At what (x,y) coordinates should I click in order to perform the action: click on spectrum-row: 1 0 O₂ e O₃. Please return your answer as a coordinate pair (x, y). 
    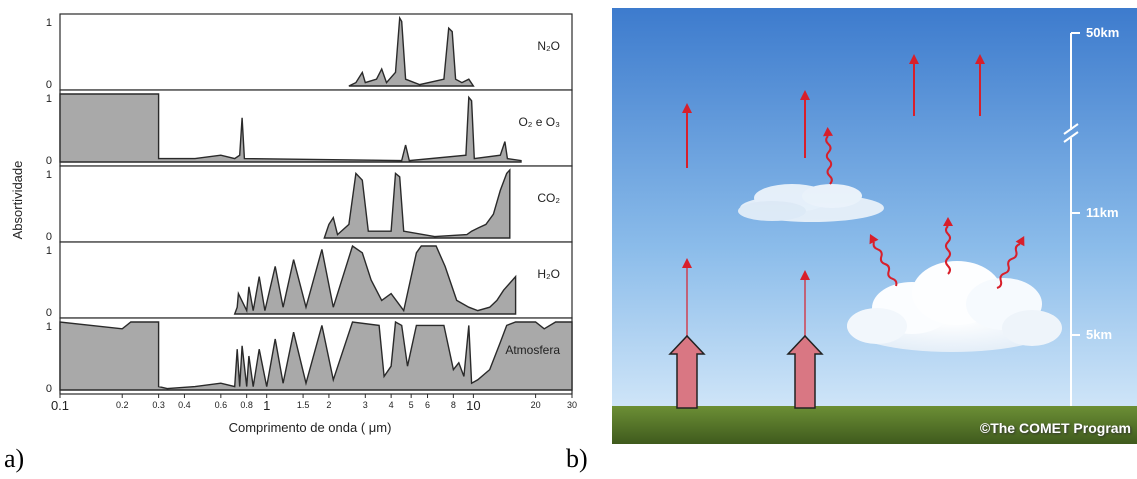
    Looking at the image, I should click on (309, 128).